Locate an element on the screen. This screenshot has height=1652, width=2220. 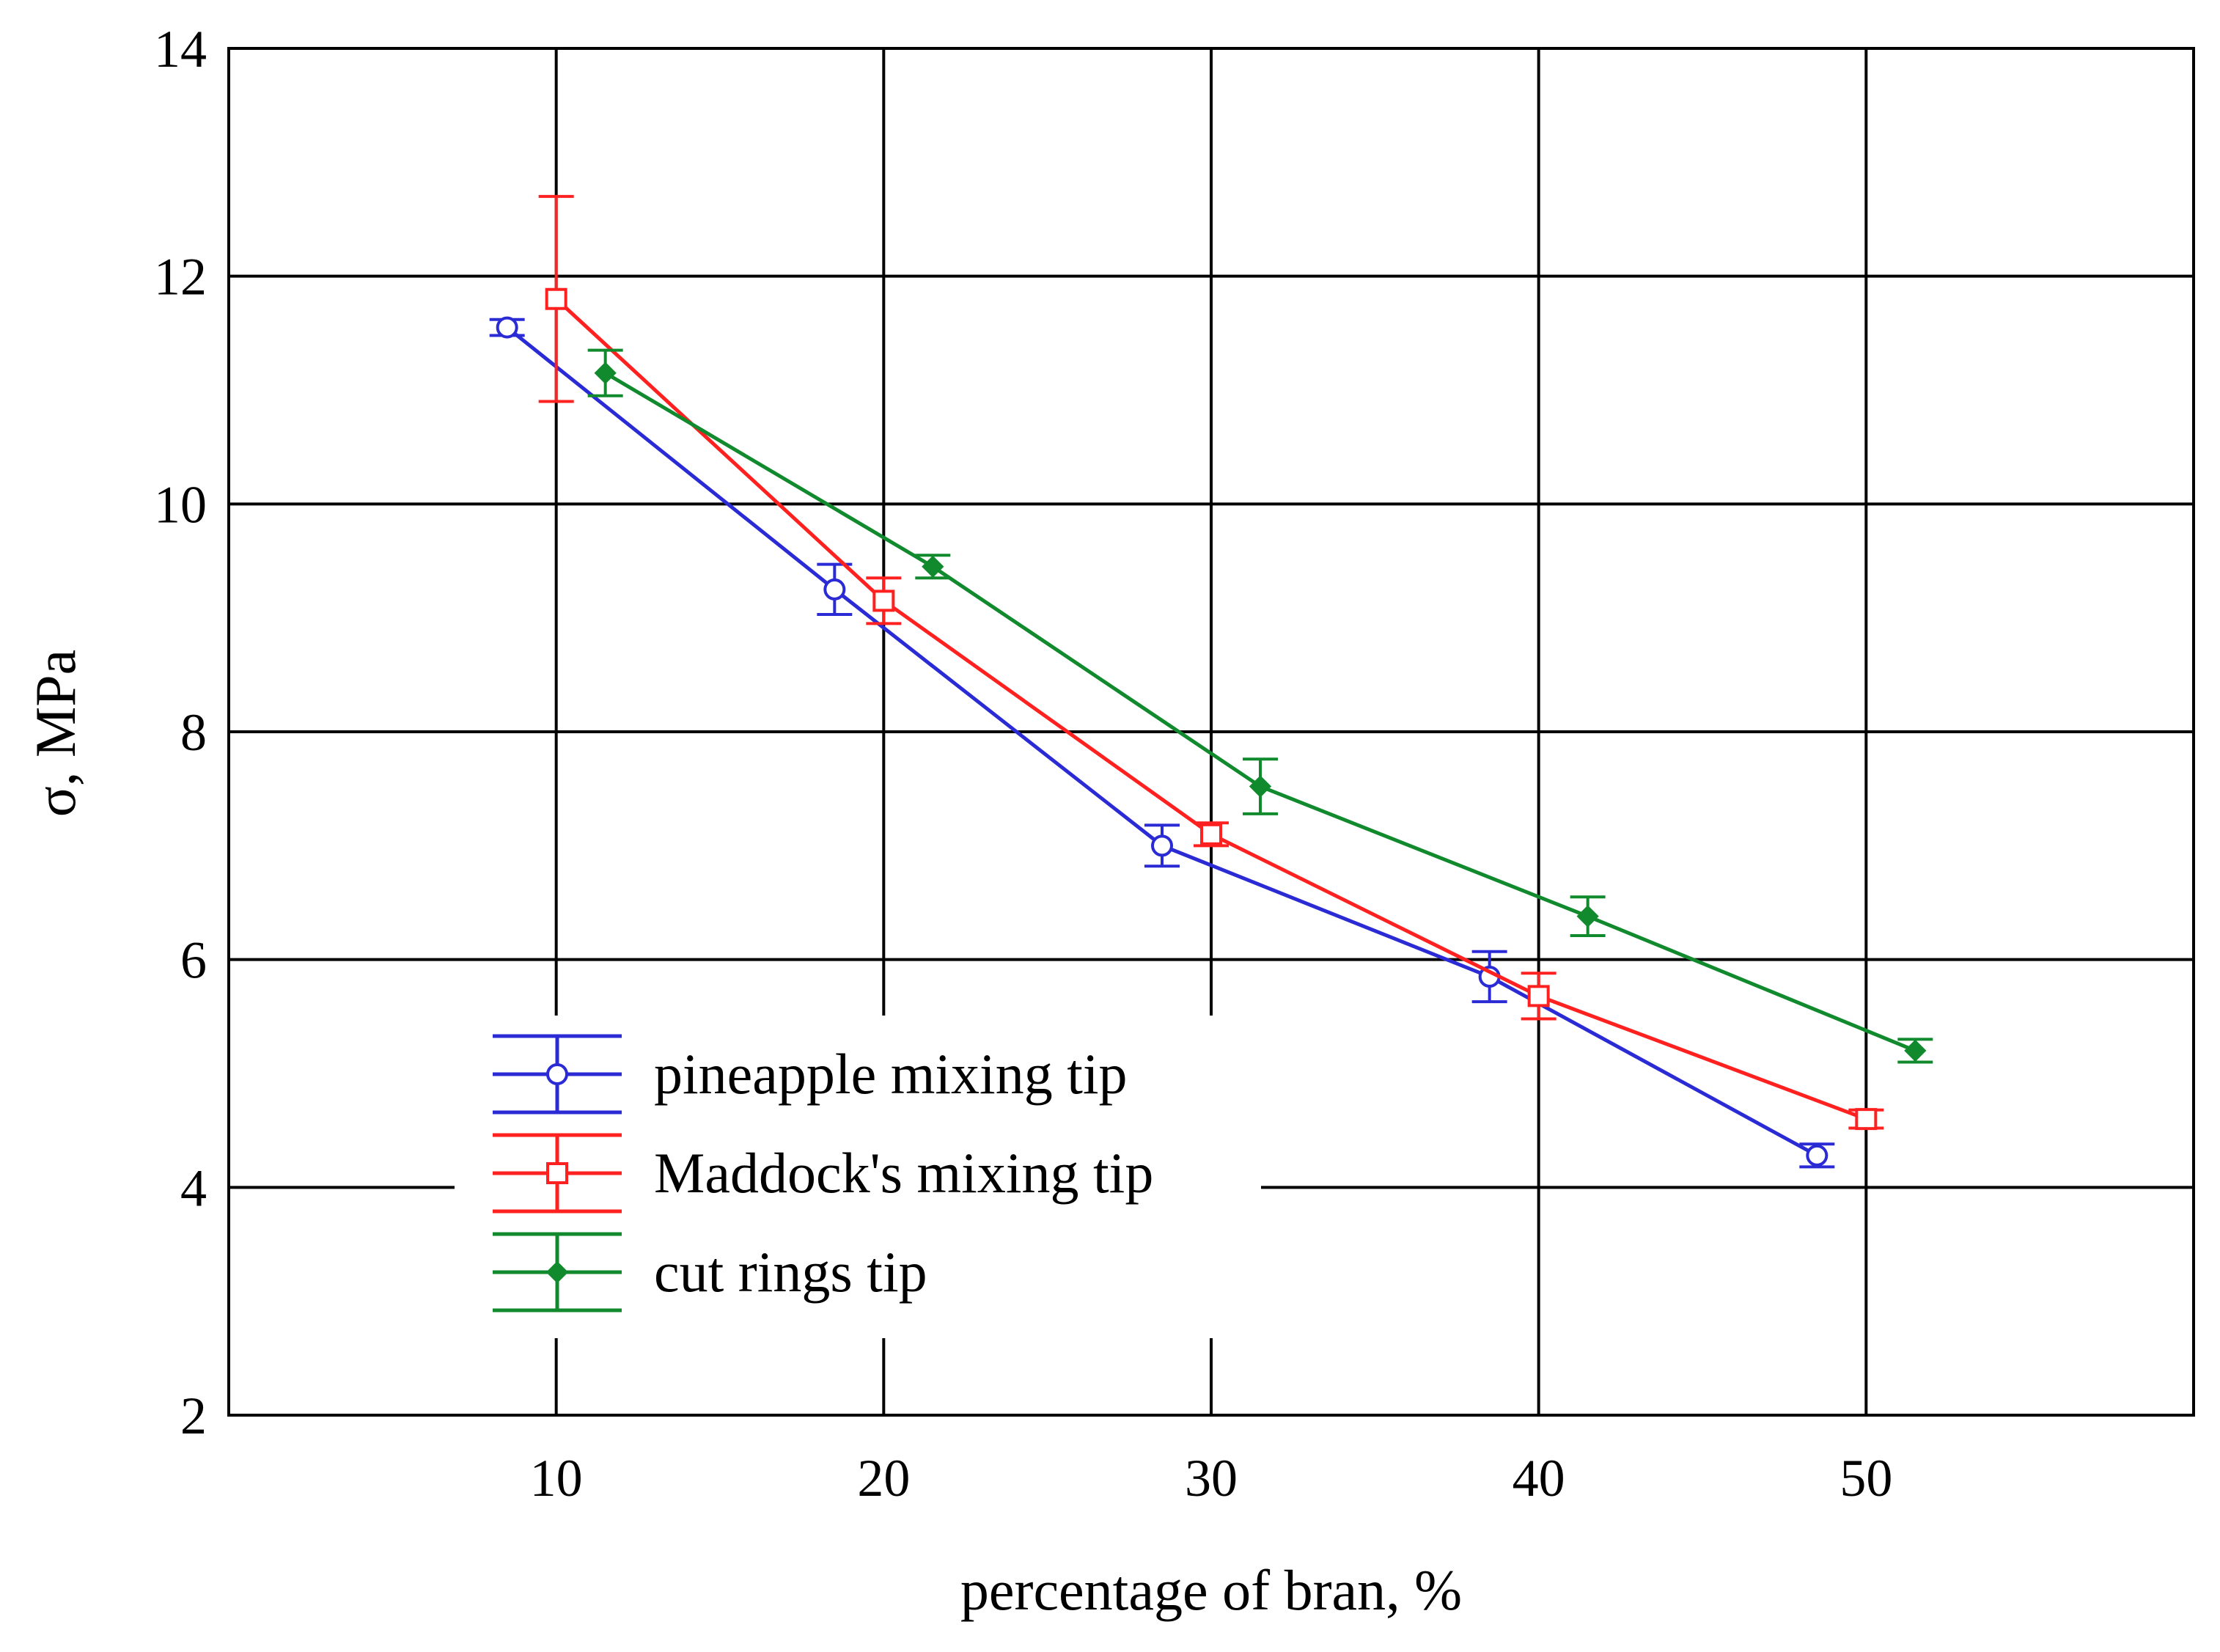
y-tick-label: 10 is located at coordinates (180, 504).